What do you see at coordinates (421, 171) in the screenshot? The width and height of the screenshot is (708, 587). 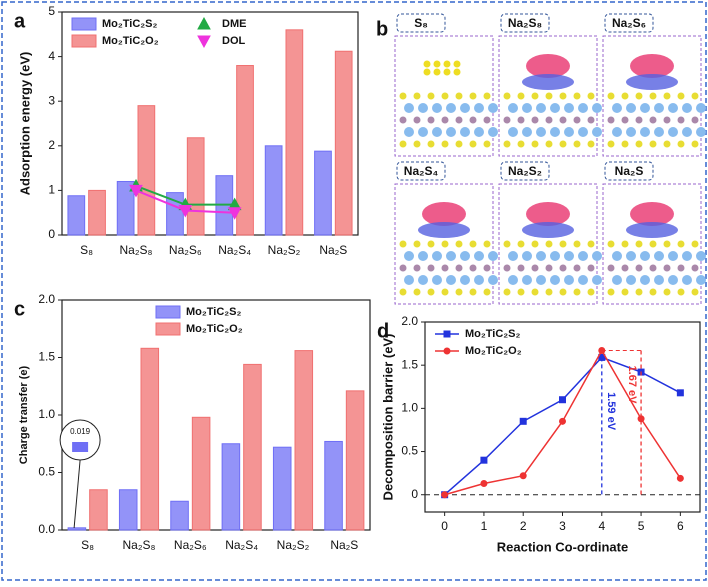 I see `structure-label: Na₂S₄` at bounding box center [421, 171].